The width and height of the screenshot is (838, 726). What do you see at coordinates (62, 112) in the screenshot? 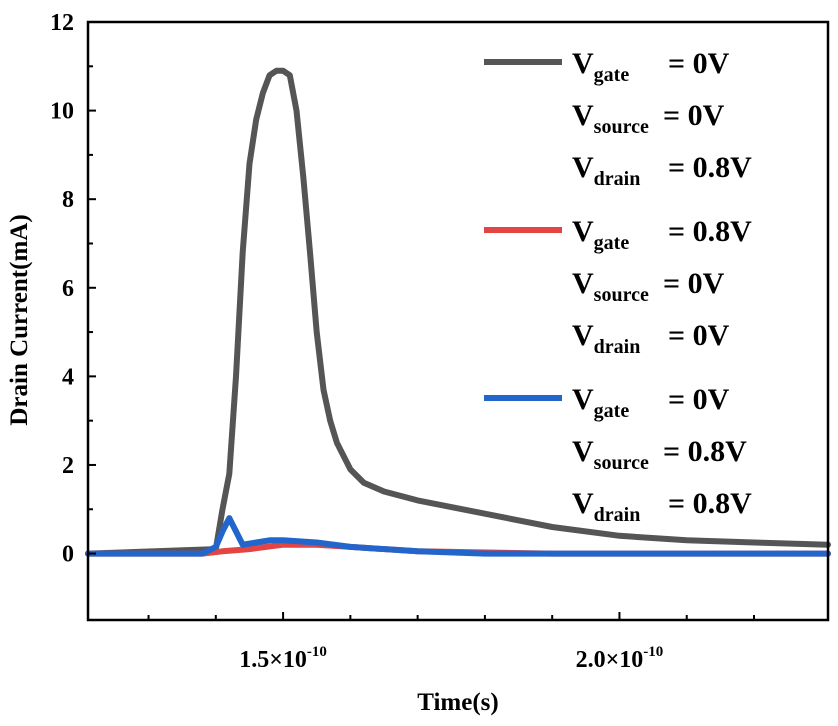
I see `y-tick-label: 10` at bounding box center [62, 112].